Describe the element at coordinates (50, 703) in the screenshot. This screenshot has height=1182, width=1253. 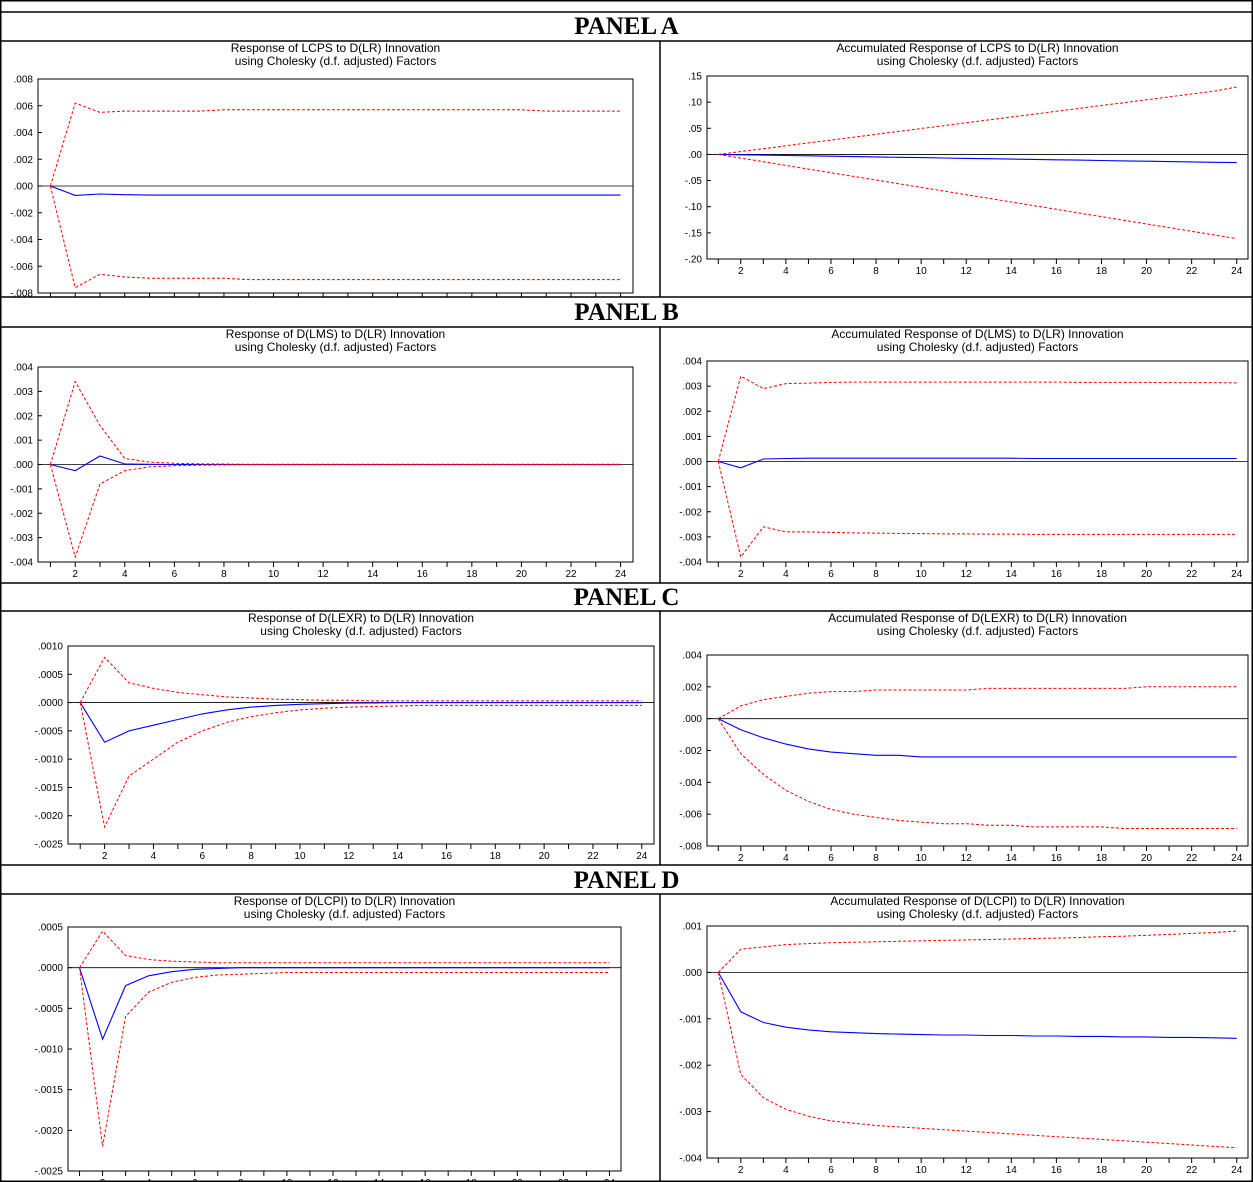
I see `y-tick-label: .0000` at that location.